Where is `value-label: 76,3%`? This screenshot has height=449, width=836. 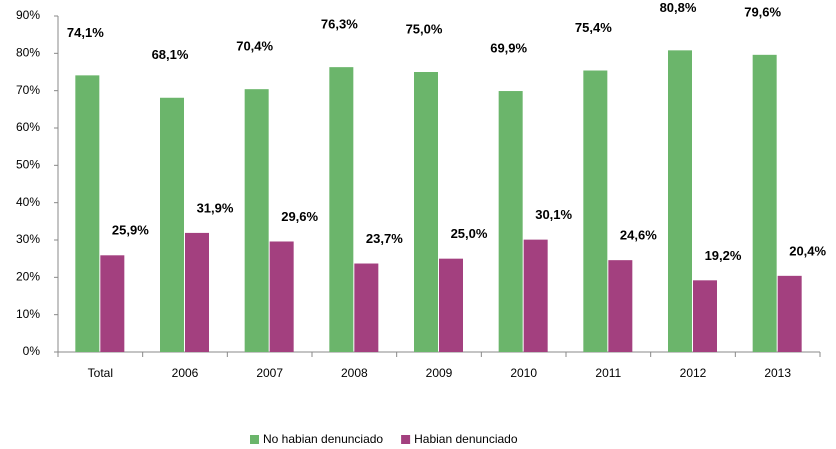 value-label: 76,3% is located at coordinates (339, 24).